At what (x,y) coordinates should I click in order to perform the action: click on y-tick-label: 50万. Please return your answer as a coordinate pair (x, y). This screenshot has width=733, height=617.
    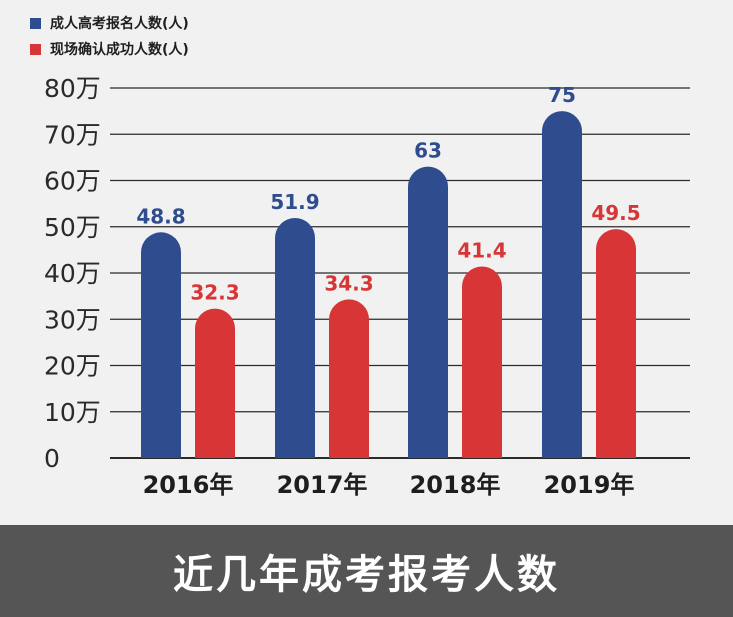
    Looking at the image, I should click on (72, 227).